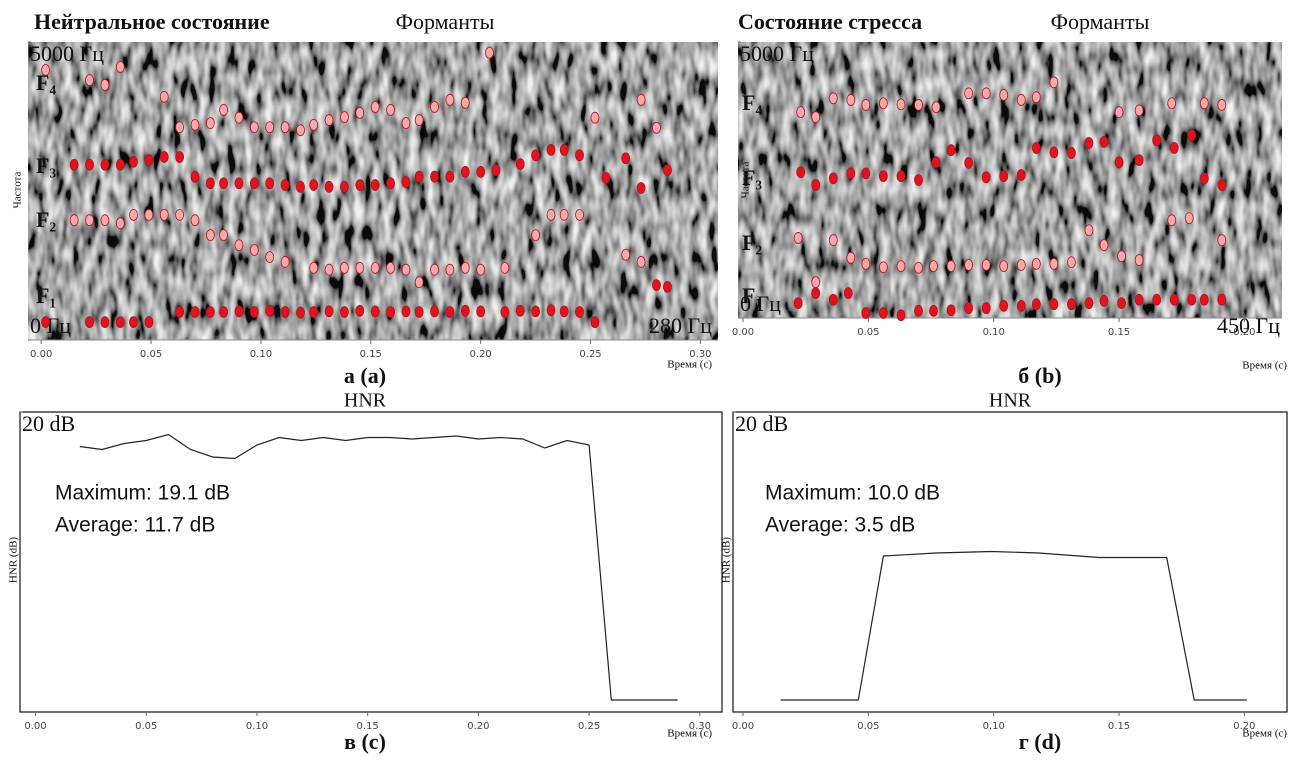 This screenshot has height=760, width=1295. What do you see at coordinates (365, 401) in the screenshot?
I see `chart-title: HNR` at bounding box center [365, 401].